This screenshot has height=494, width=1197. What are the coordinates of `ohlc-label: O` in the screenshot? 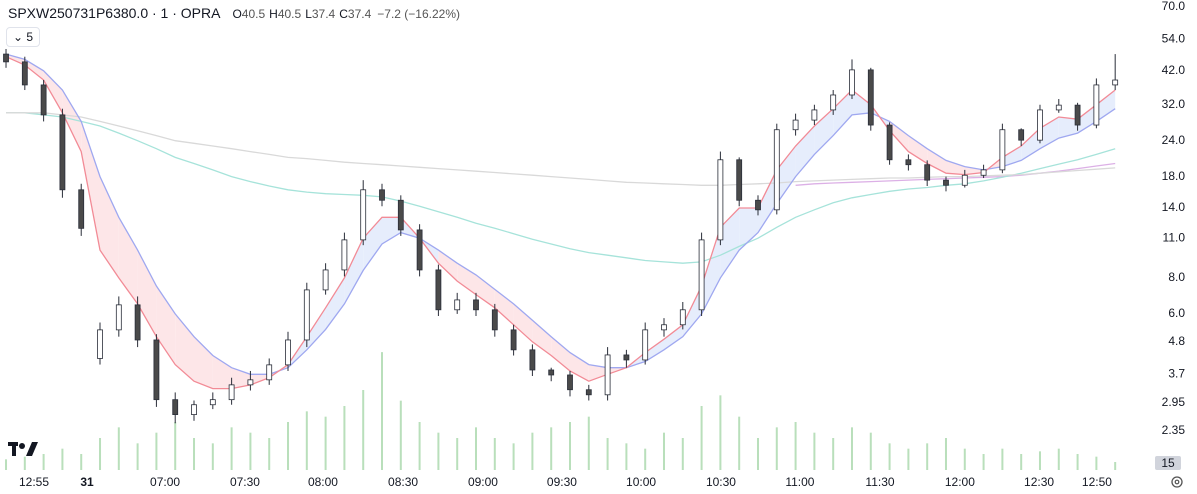 It's located at (237, 14).